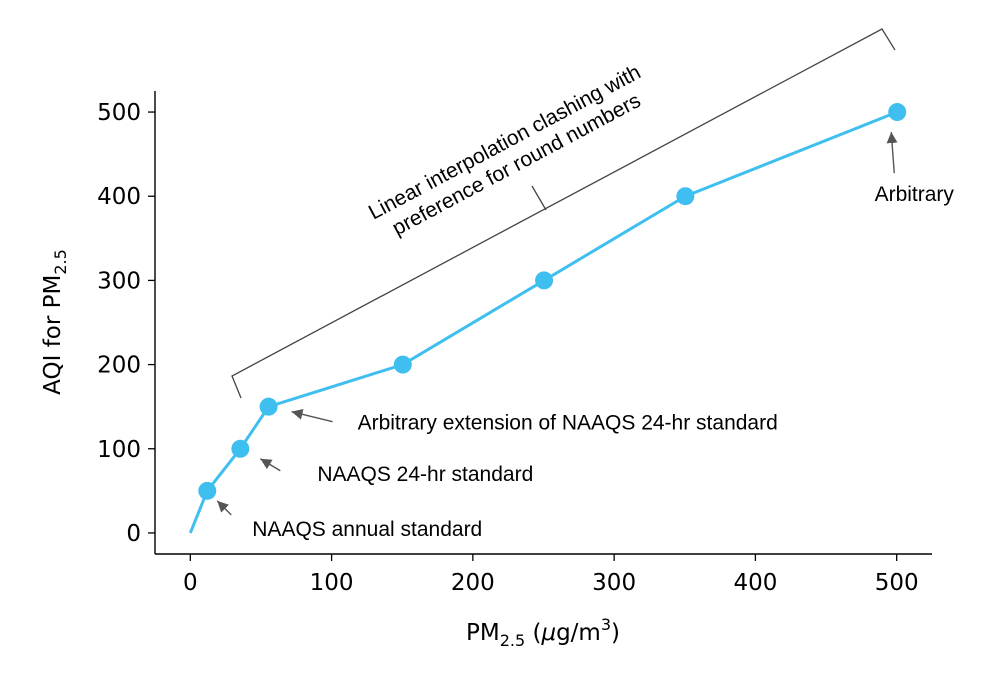  What do you see at coordinates (60, 261) in the screenshot?
I see `y-axis-title-subscript: 2.5` at bounding box center [60, 261].